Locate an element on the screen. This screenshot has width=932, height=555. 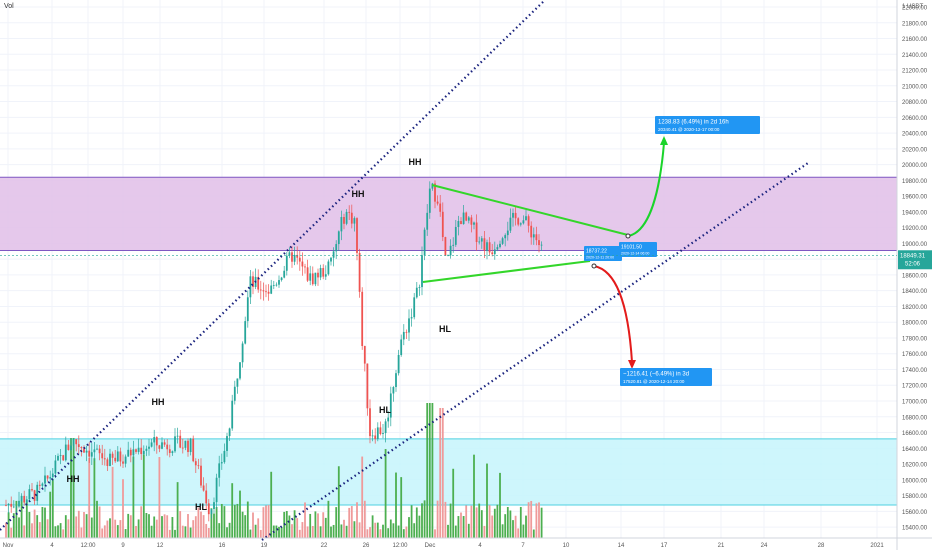
price-tick-label: 17400.00 is located at coordinates (915, 371).